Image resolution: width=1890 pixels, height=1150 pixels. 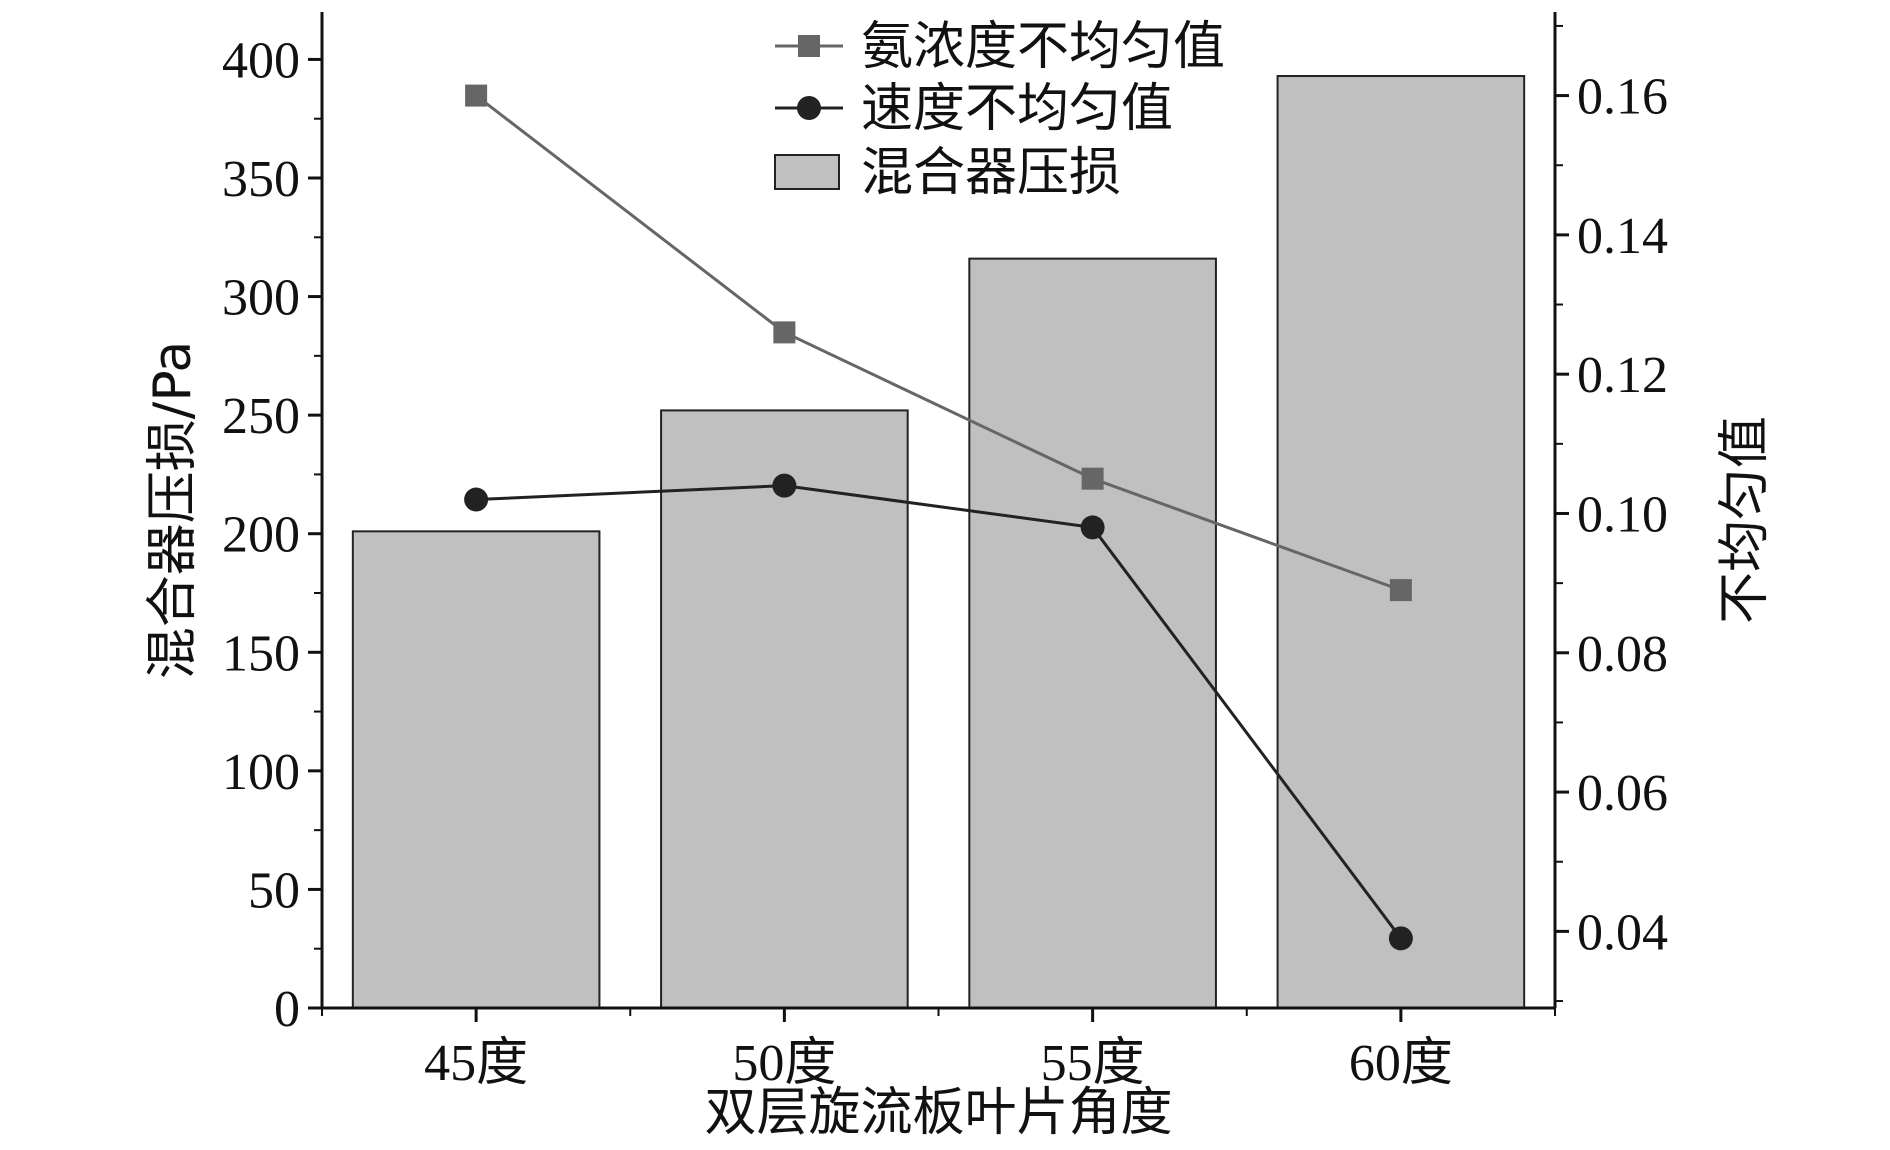 I want to click on y-right-tick-label: 0.06, so click(x=1622, y=793).